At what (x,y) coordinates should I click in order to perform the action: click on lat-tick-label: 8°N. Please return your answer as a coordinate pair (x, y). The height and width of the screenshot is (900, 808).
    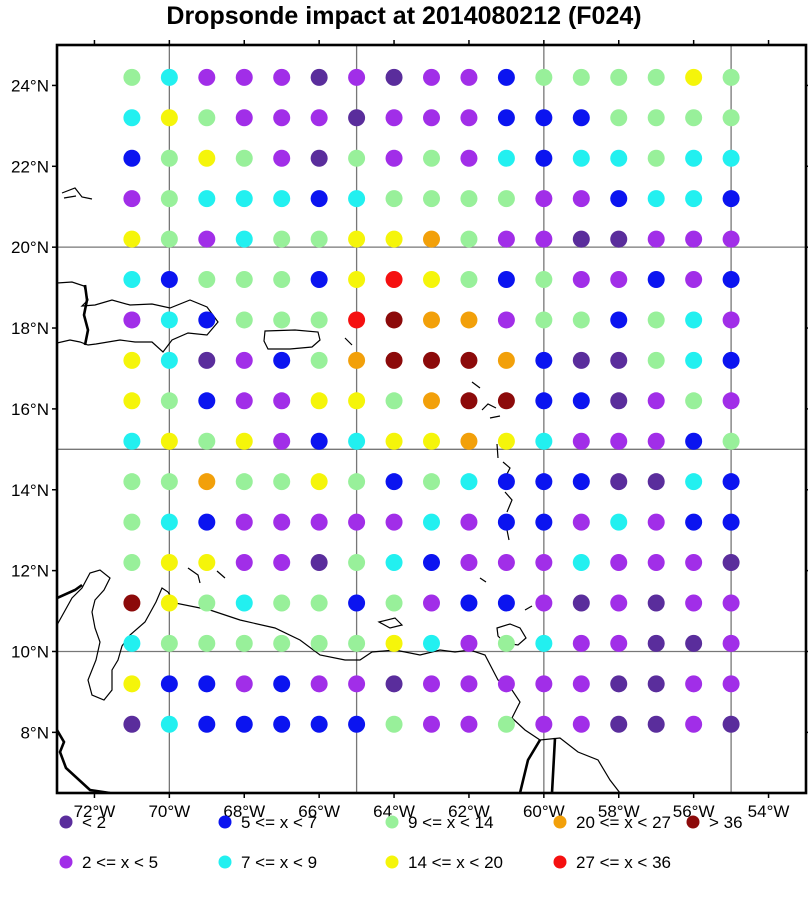
    Looking at the image, I should click on (34, 732).